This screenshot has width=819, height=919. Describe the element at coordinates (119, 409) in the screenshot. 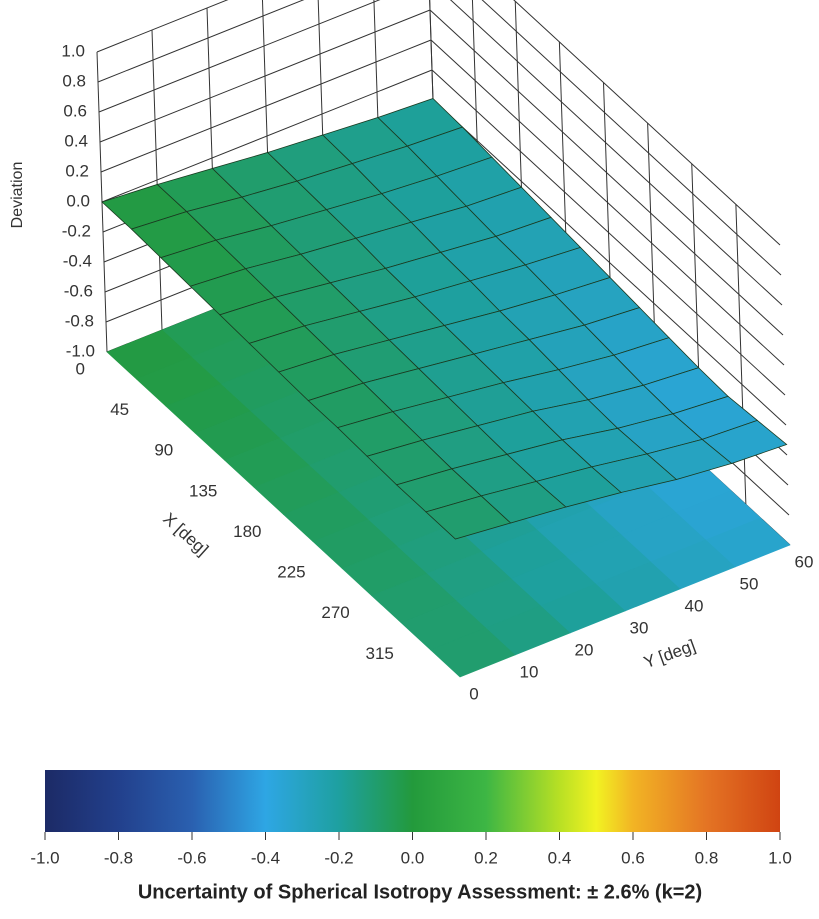

I see `x-tick-label: 45` at that location.